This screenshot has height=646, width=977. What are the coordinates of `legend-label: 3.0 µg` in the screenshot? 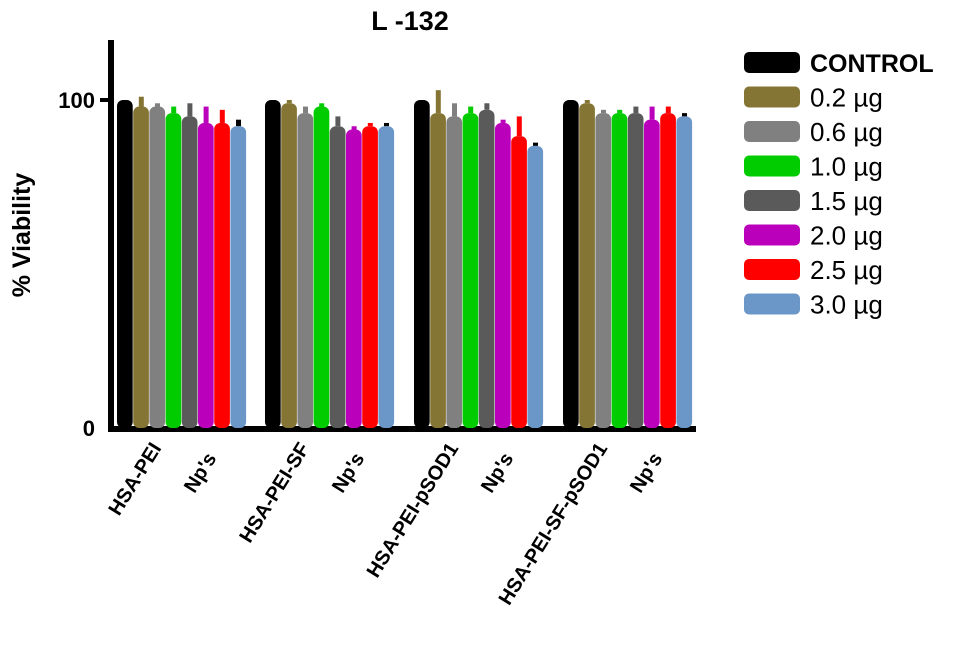 It's located at (846, 305).